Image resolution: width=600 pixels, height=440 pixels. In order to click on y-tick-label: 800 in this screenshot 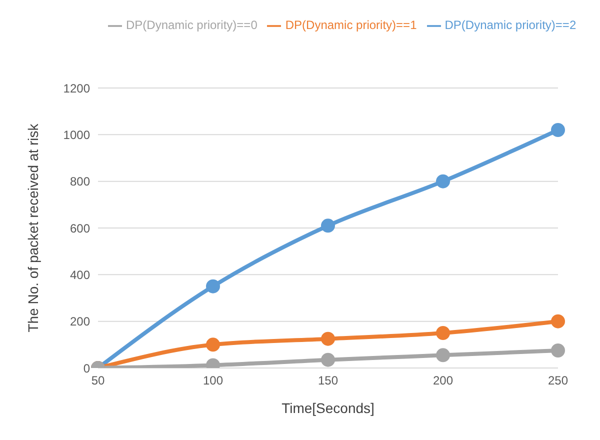, I will do `click(80, 181)`.